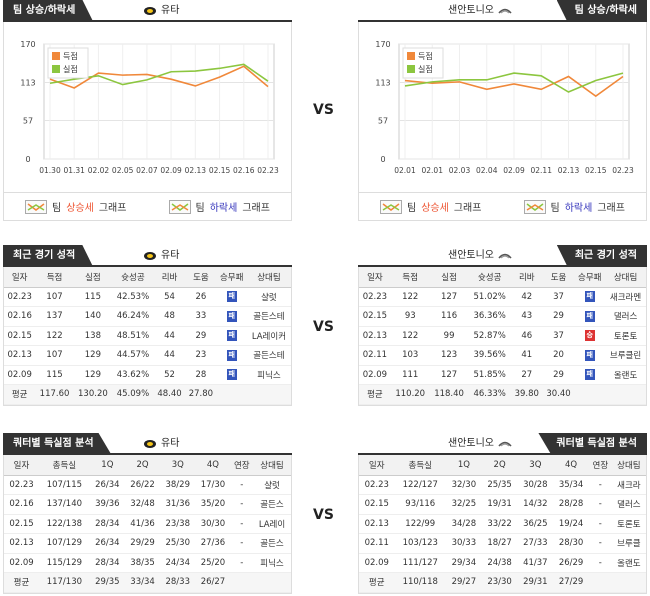 This screenshot has width=650, height=596. Describe the element at coordinates (20, 277) in the screenshot. I see `column-header: 일자` at that location.